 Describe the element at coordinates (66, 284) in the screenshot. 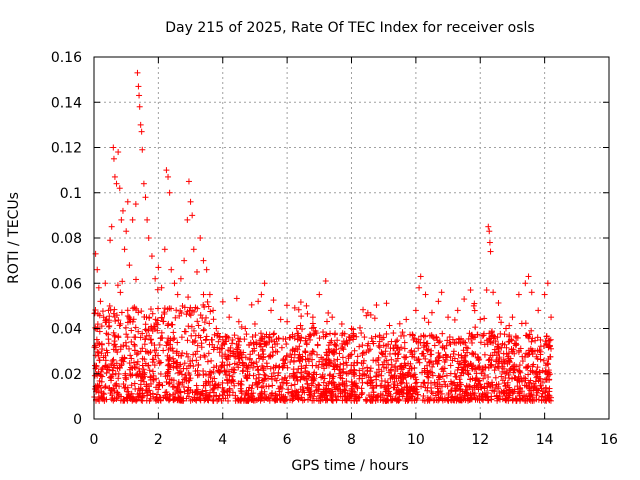

I see `y-tick-label: 0.06` at that location.